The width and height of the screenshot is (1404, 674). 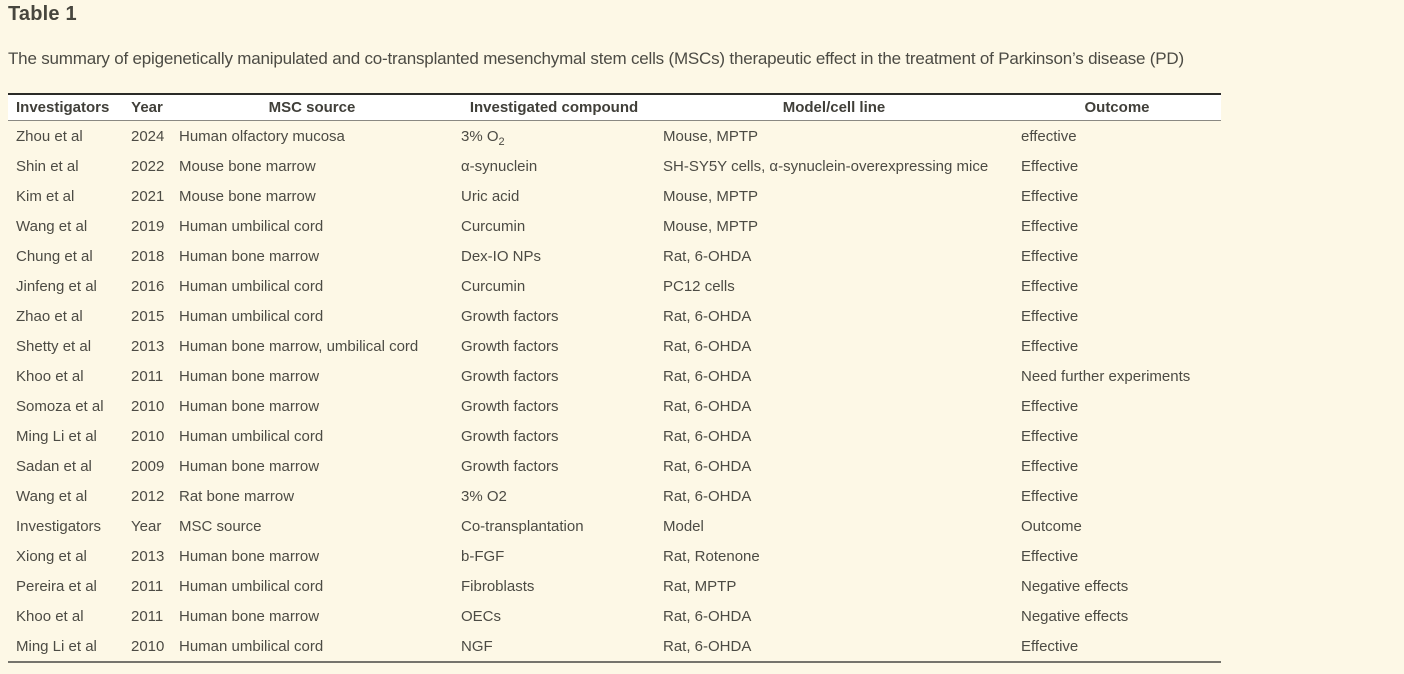 I want to click on column-header-investigated-compound: Investigated compound, so click(x=554, y=107).